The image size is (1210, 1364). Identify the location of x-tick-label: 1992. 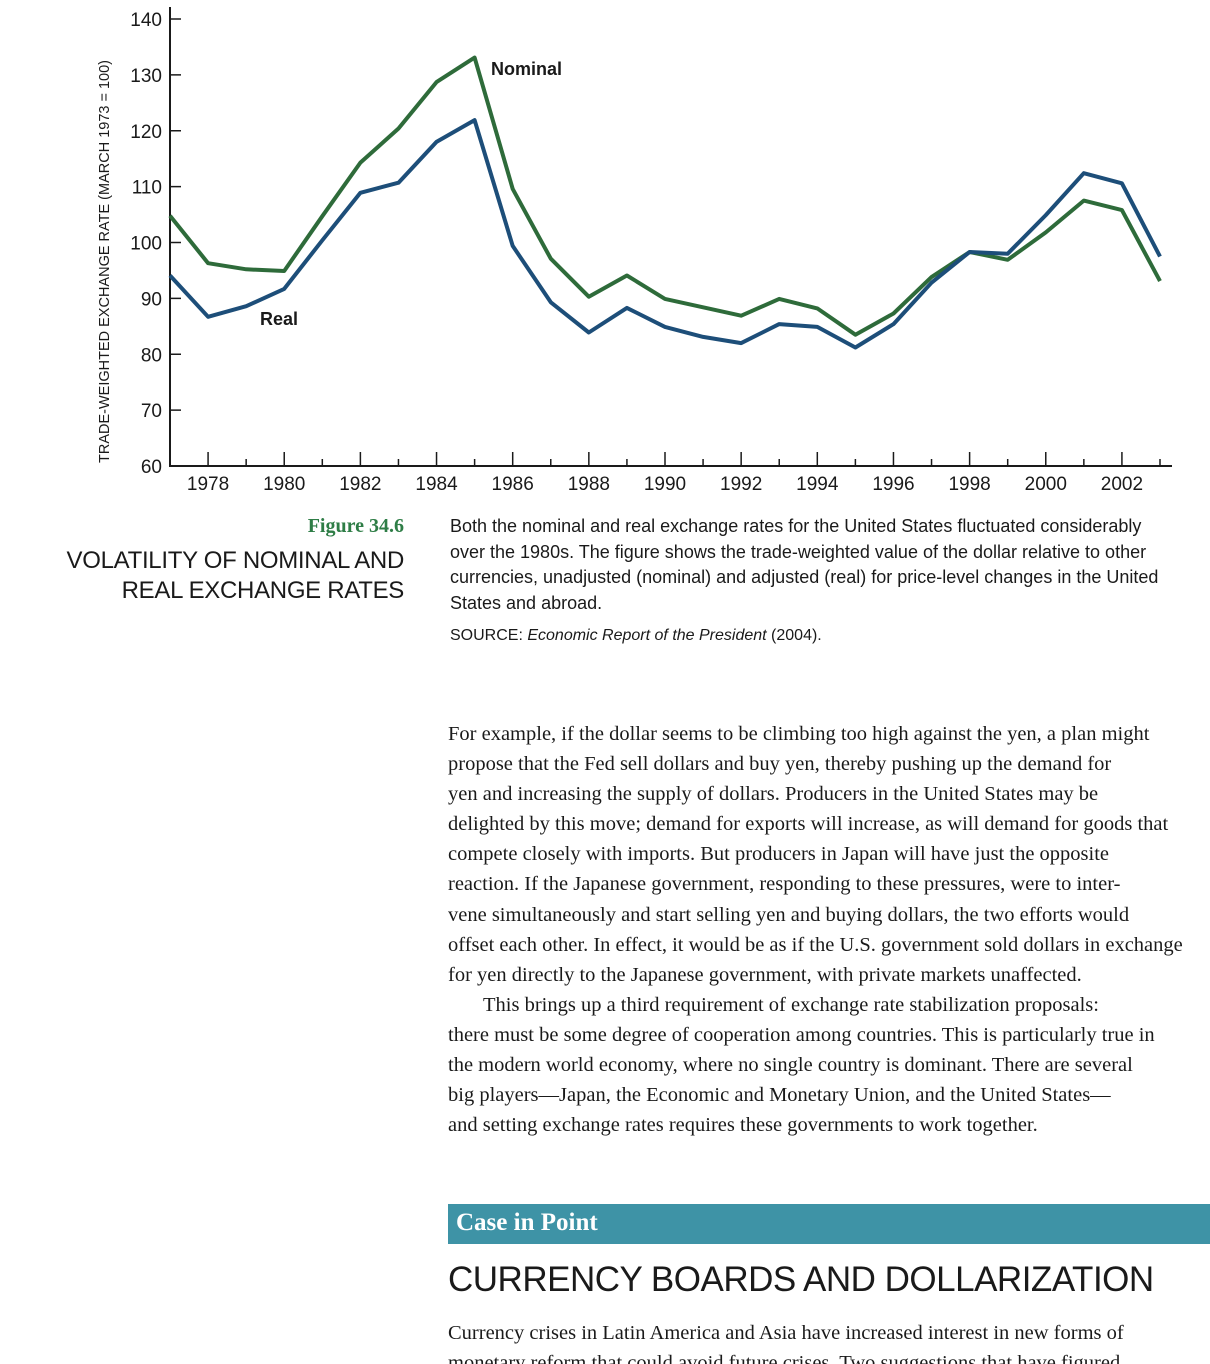
(741, 484).